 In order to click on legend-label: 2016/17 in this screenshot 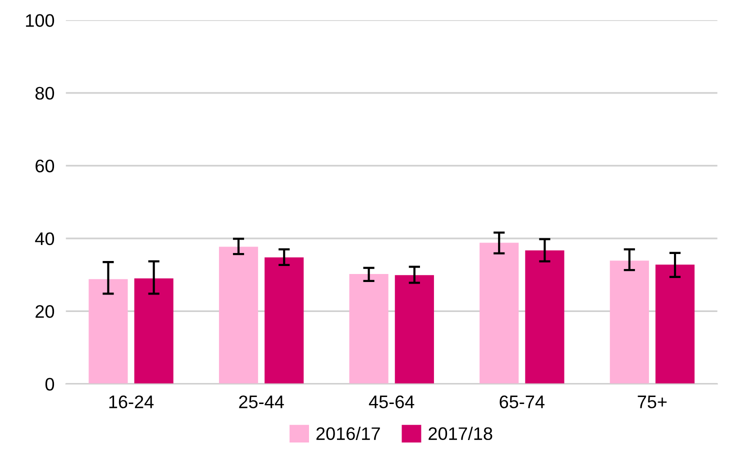, I will do `click(348, 433)`.